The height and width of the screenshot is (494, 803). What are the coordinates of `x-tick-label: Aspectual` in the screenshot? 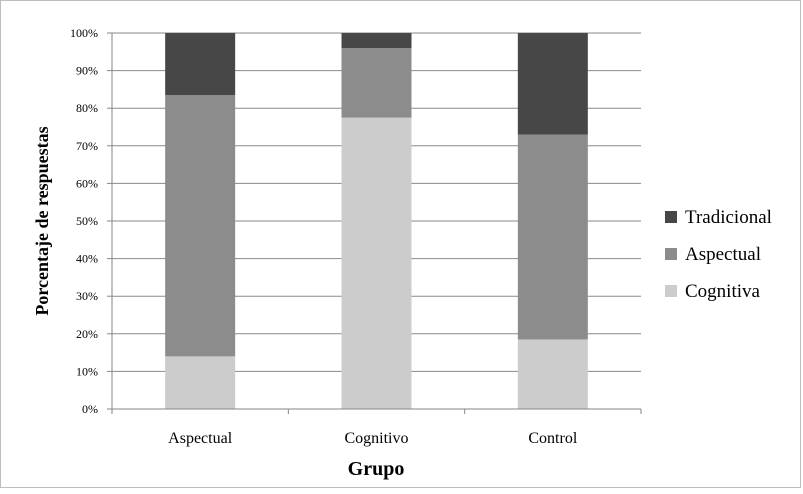 It's located at (200, 438).